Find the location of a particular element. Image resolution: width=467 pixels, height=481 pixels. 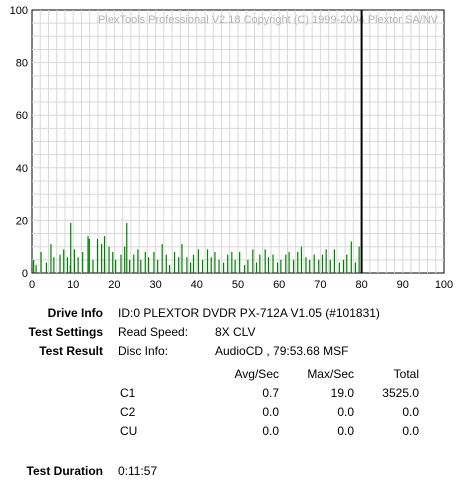

row-cu-avg: 0.0 is located at coordinates (270, 431).